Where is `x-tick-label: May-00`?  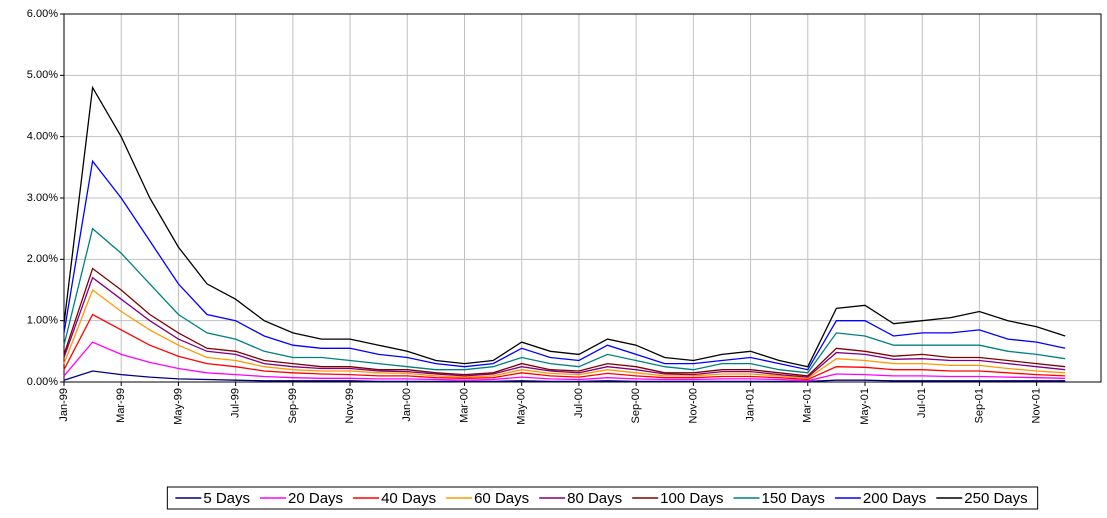
x-tick-label: May-00 is located at coordinates (522, 406).